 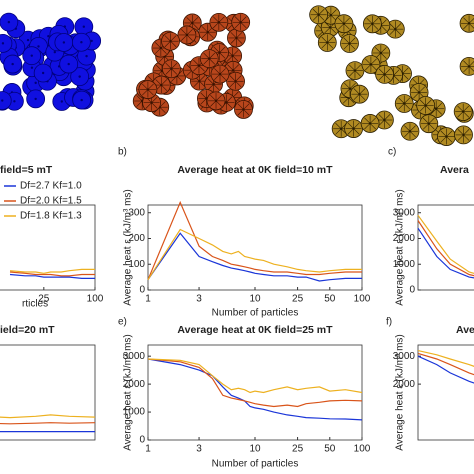 What do you see at coordinates (465, 330) in the screenshot?
I see `chart-title: Ave` at bounding box center [465, 330].